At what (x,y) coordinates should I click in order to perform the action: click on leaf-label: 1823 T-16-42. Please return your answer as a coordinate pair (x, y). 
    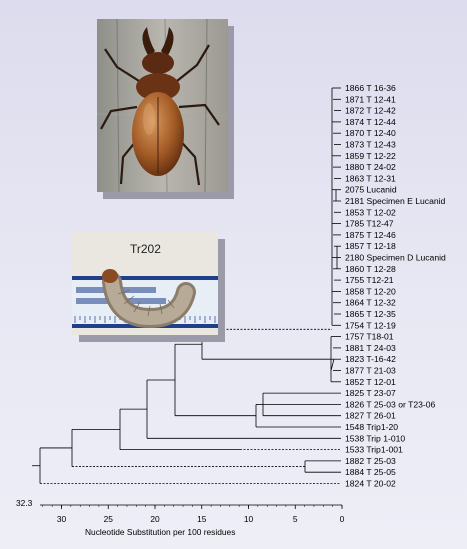
    Looking at the image, I should click on (370, 359).